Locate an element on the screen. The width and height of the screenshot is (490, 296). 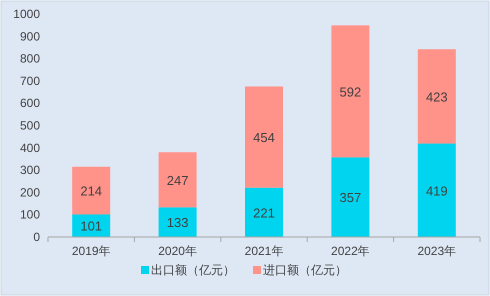
data-label: 592 is located at coordinates (351, 92).